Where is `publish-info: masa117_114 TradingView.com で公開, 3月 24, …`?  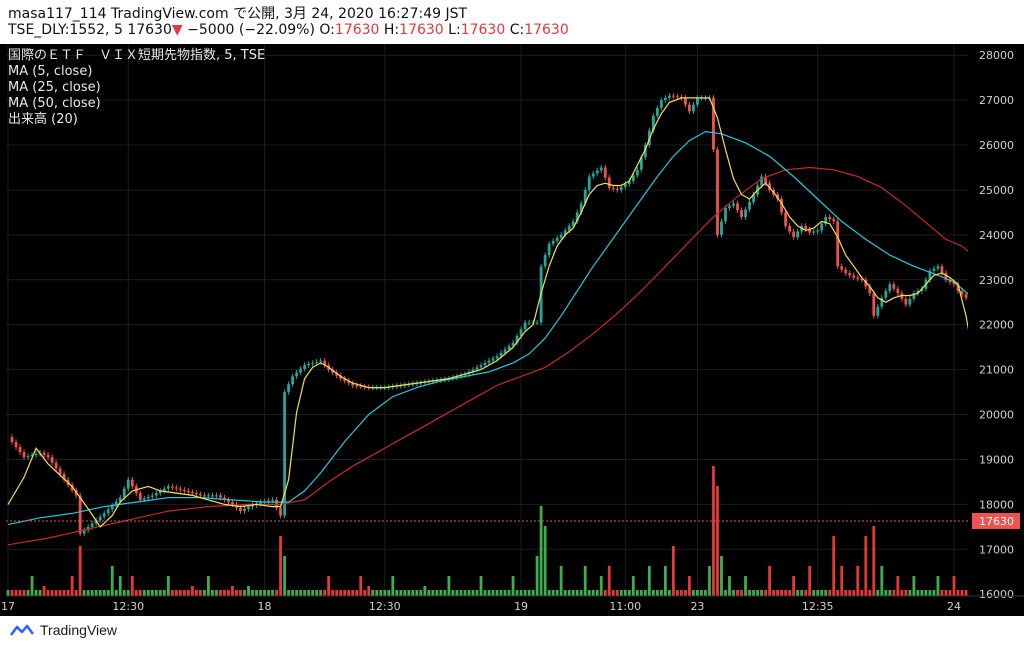 publish-info: masa117_114 TradingView.com で公開, 3月 24, … is located at coordinates (238, 14).